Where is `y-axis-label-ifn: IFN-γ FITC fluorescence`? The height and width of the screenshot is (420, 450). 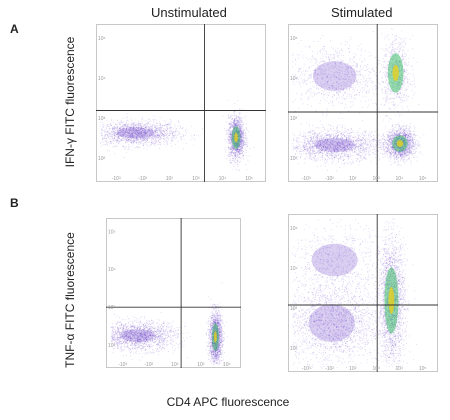 y-axis-label-ifn: IFN-γ FITC fluorescence is located at coordinates (70, 102).